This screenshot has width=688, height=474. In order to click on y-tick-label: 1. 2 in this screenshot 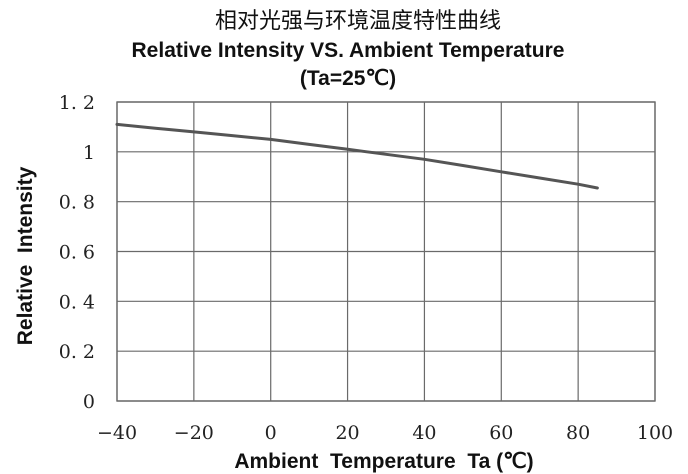, I will do `click(77, 103)`.